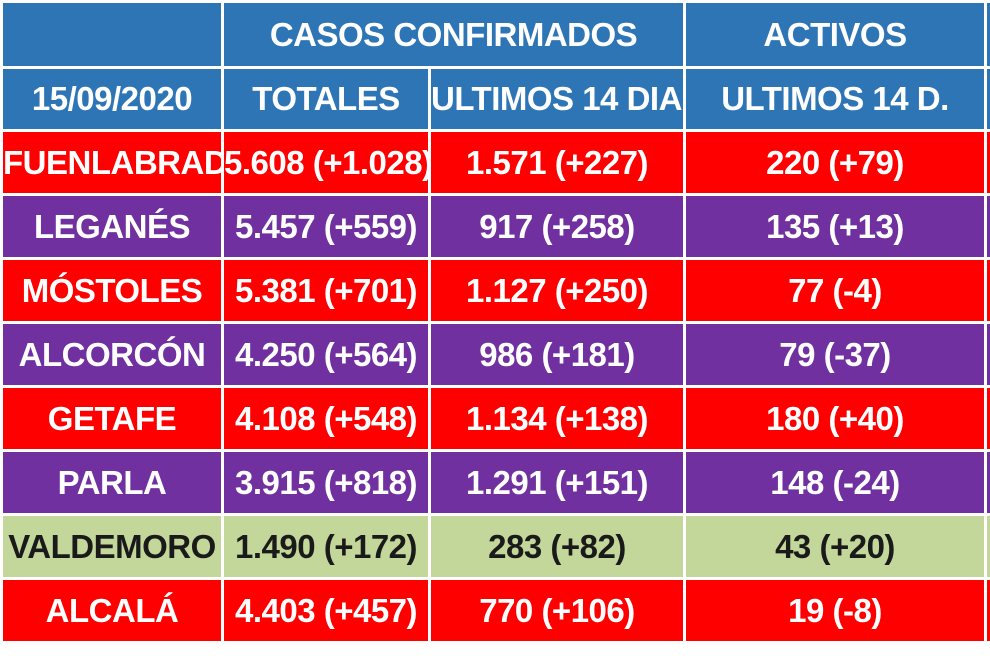 This screenshot has height=663, width=990. Describe the element at coordinates (835, 99) in the screenshot. I see `header-activos-ultimos-14: ULTIMOS 14 D.` at that location.